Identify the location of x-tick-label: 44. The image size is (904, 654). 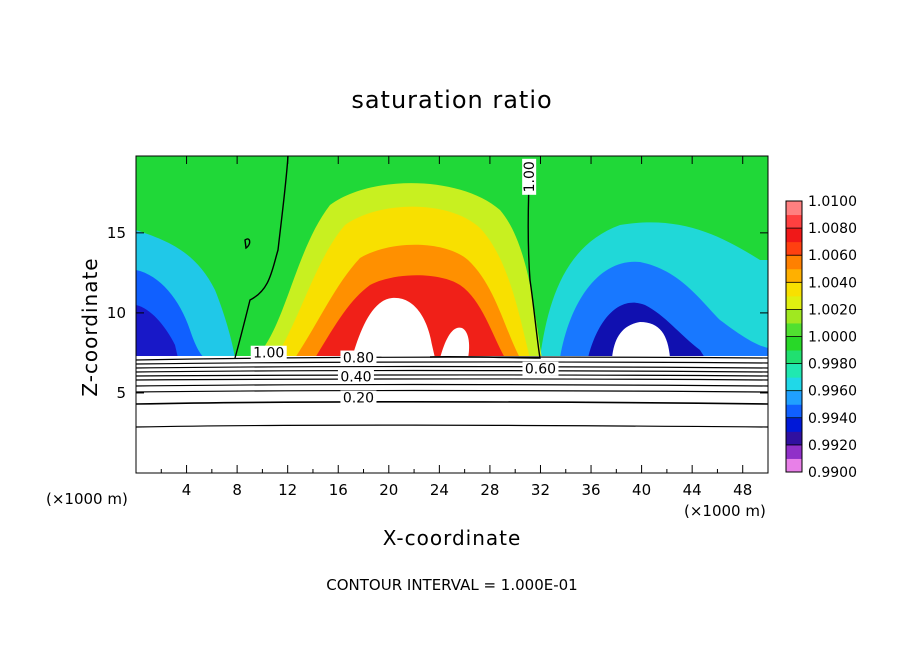
(692, 490).